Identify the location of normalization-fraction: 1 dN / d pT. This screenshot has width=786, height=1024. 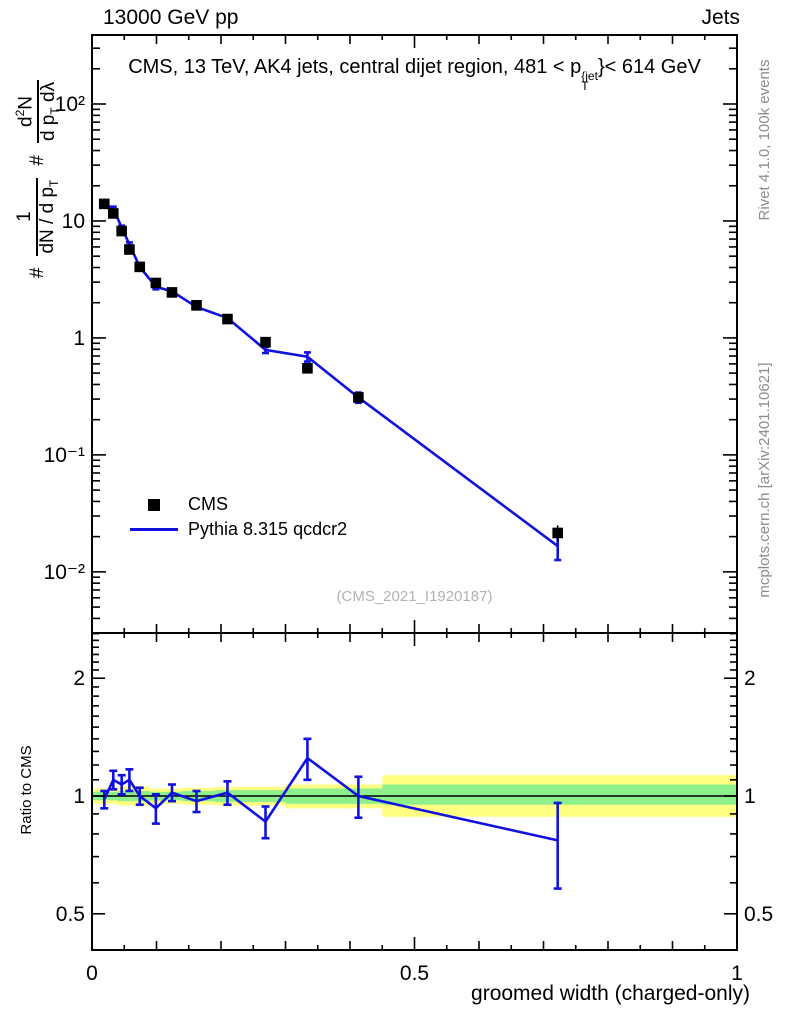
(37, 216).